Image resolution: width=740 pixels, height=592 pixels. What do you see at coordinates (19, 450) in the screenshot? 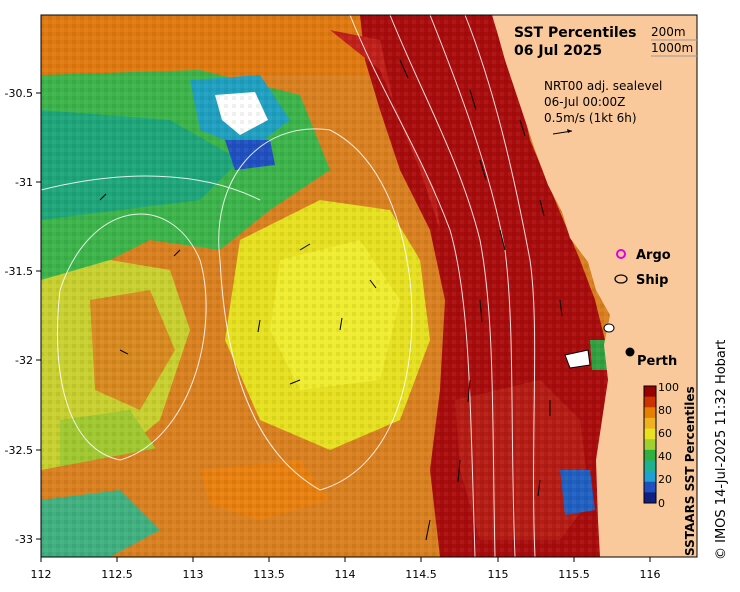
I see `y-tick-label: -32.5` at bounding box center [19, 450].